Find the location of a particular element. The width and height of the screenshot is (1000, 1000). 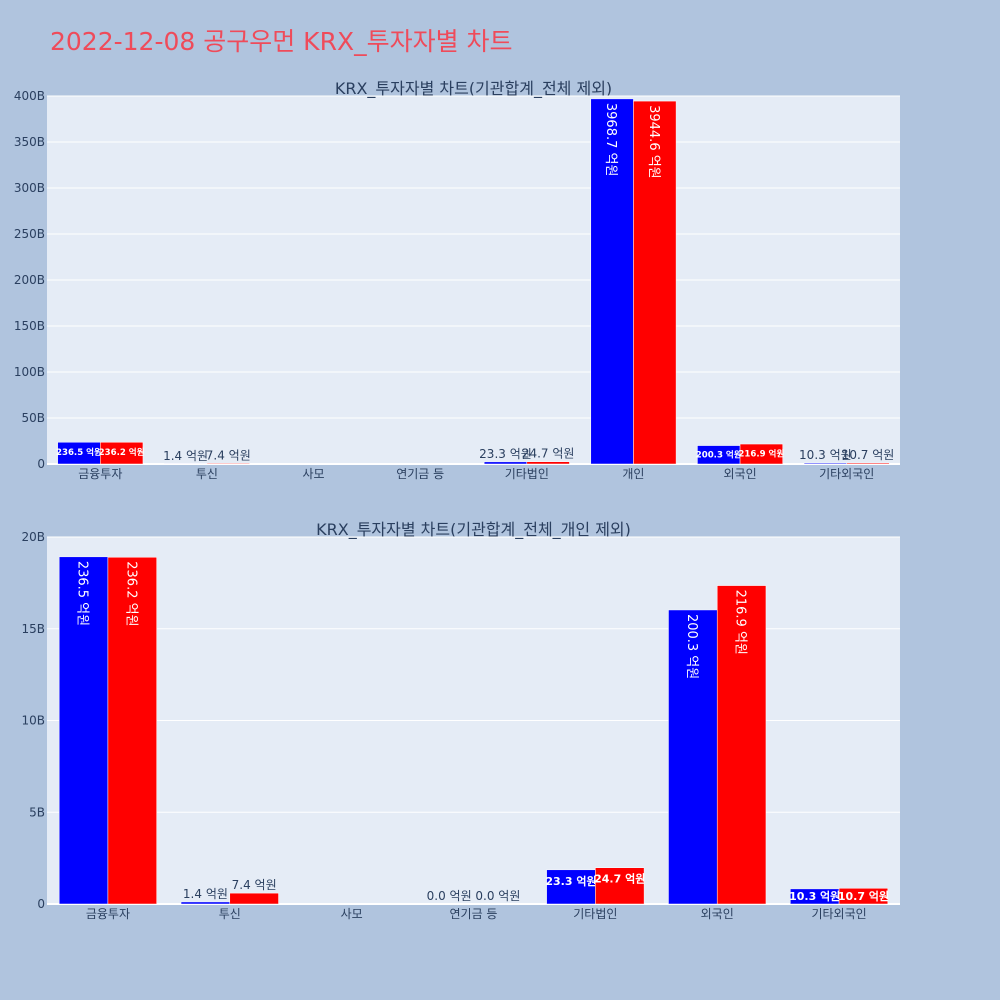

page-title: 2022-12-08 공구우먼 KRX_투자자별 차트 is located at coordinates (281, 41).